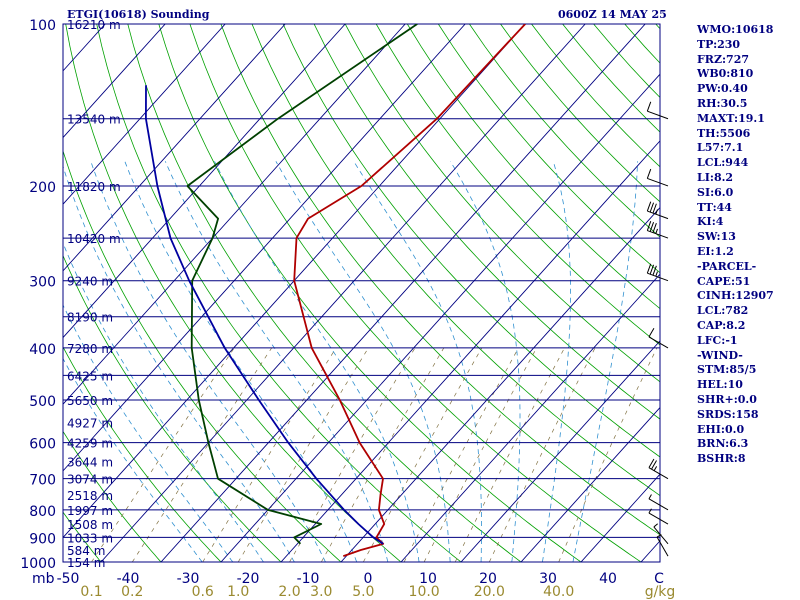 This screenshot has width=800, height=600. Describe the element at coordinates (42, 188) in the screenshot. I see `pressure-tick-label: 200` at that location.